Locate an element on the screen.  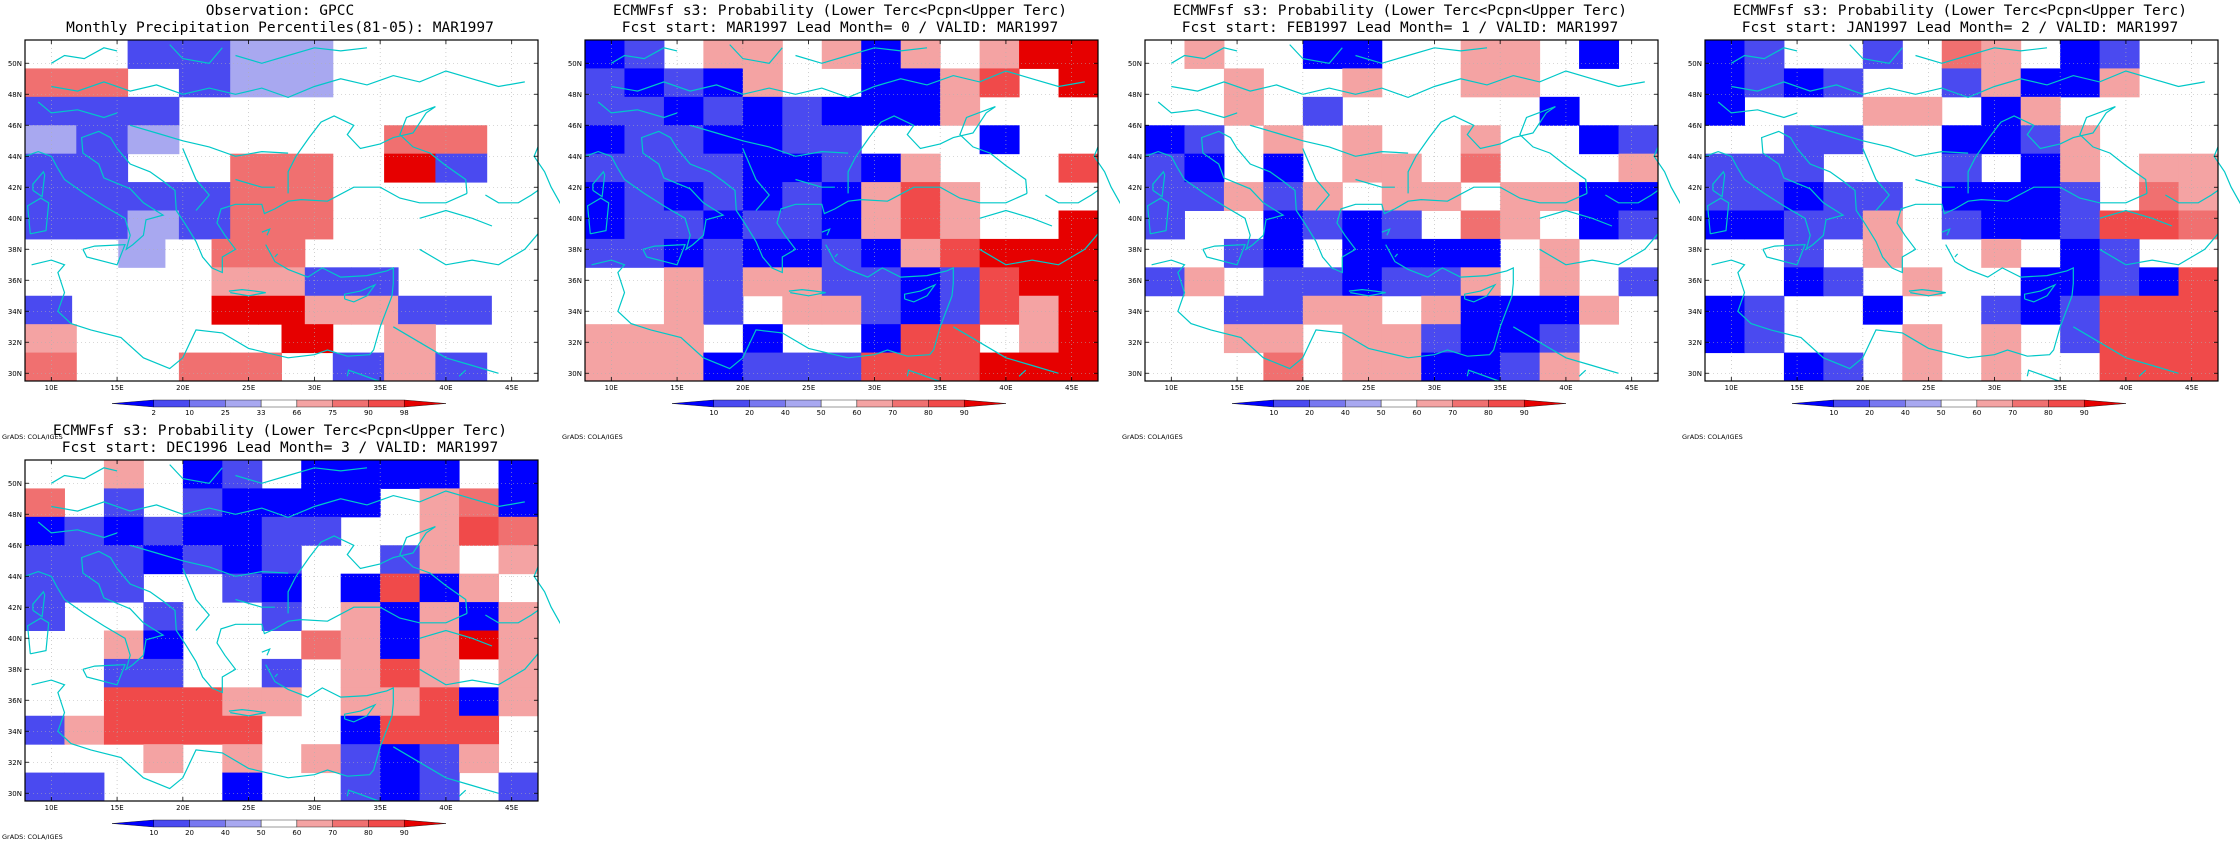
lat-label: 50N is located at coordinates (15, 64).